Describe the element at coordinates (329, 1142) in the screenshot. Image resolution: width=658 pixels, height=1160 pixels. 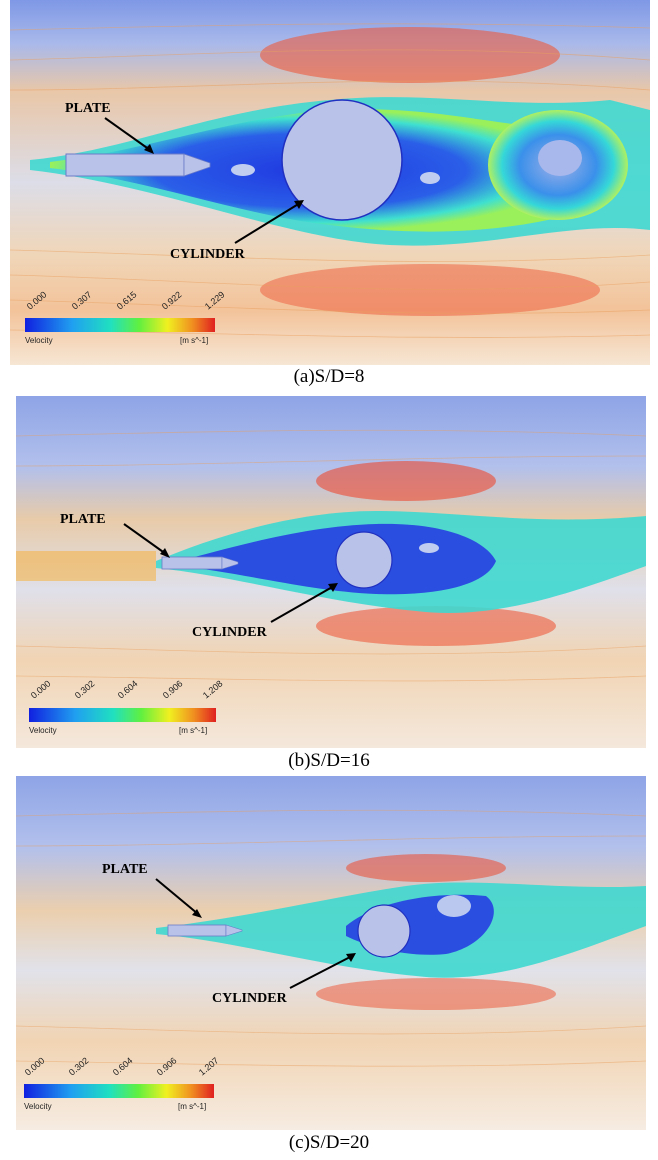
I see `caption-c: (c)S/D=20` at that location.